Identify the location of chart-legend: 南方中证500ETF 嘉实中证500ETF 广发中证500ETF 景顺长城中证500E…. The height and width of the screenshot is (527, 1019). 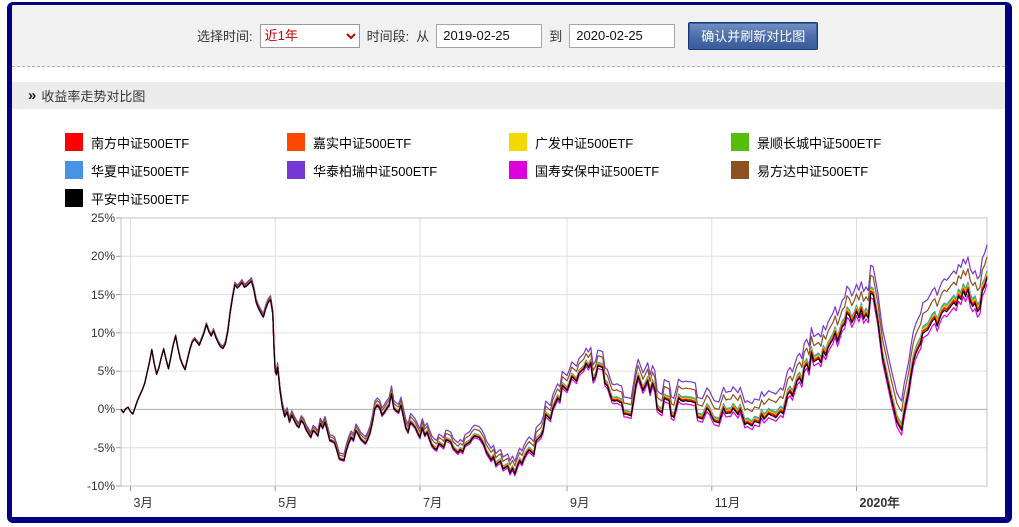
(525, 170).